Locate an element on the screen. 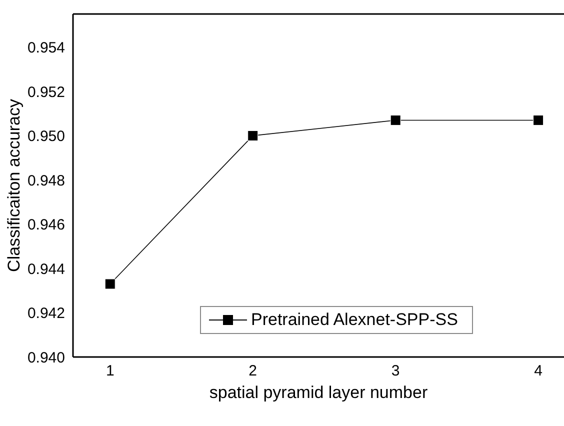  y-tick-label: 0.950 is located at coordinates (46, 137).